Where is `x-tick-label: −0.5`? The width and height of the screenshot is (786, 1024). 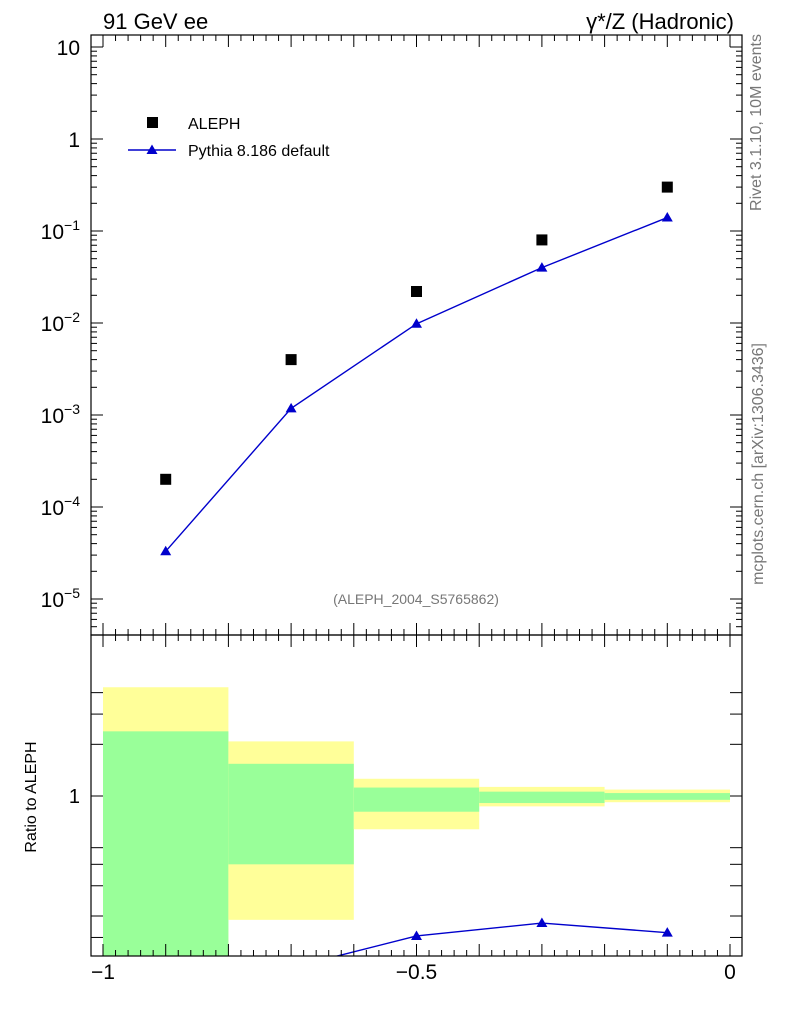 x-tick-label: −0.5 is located at coordinates (416, 972).